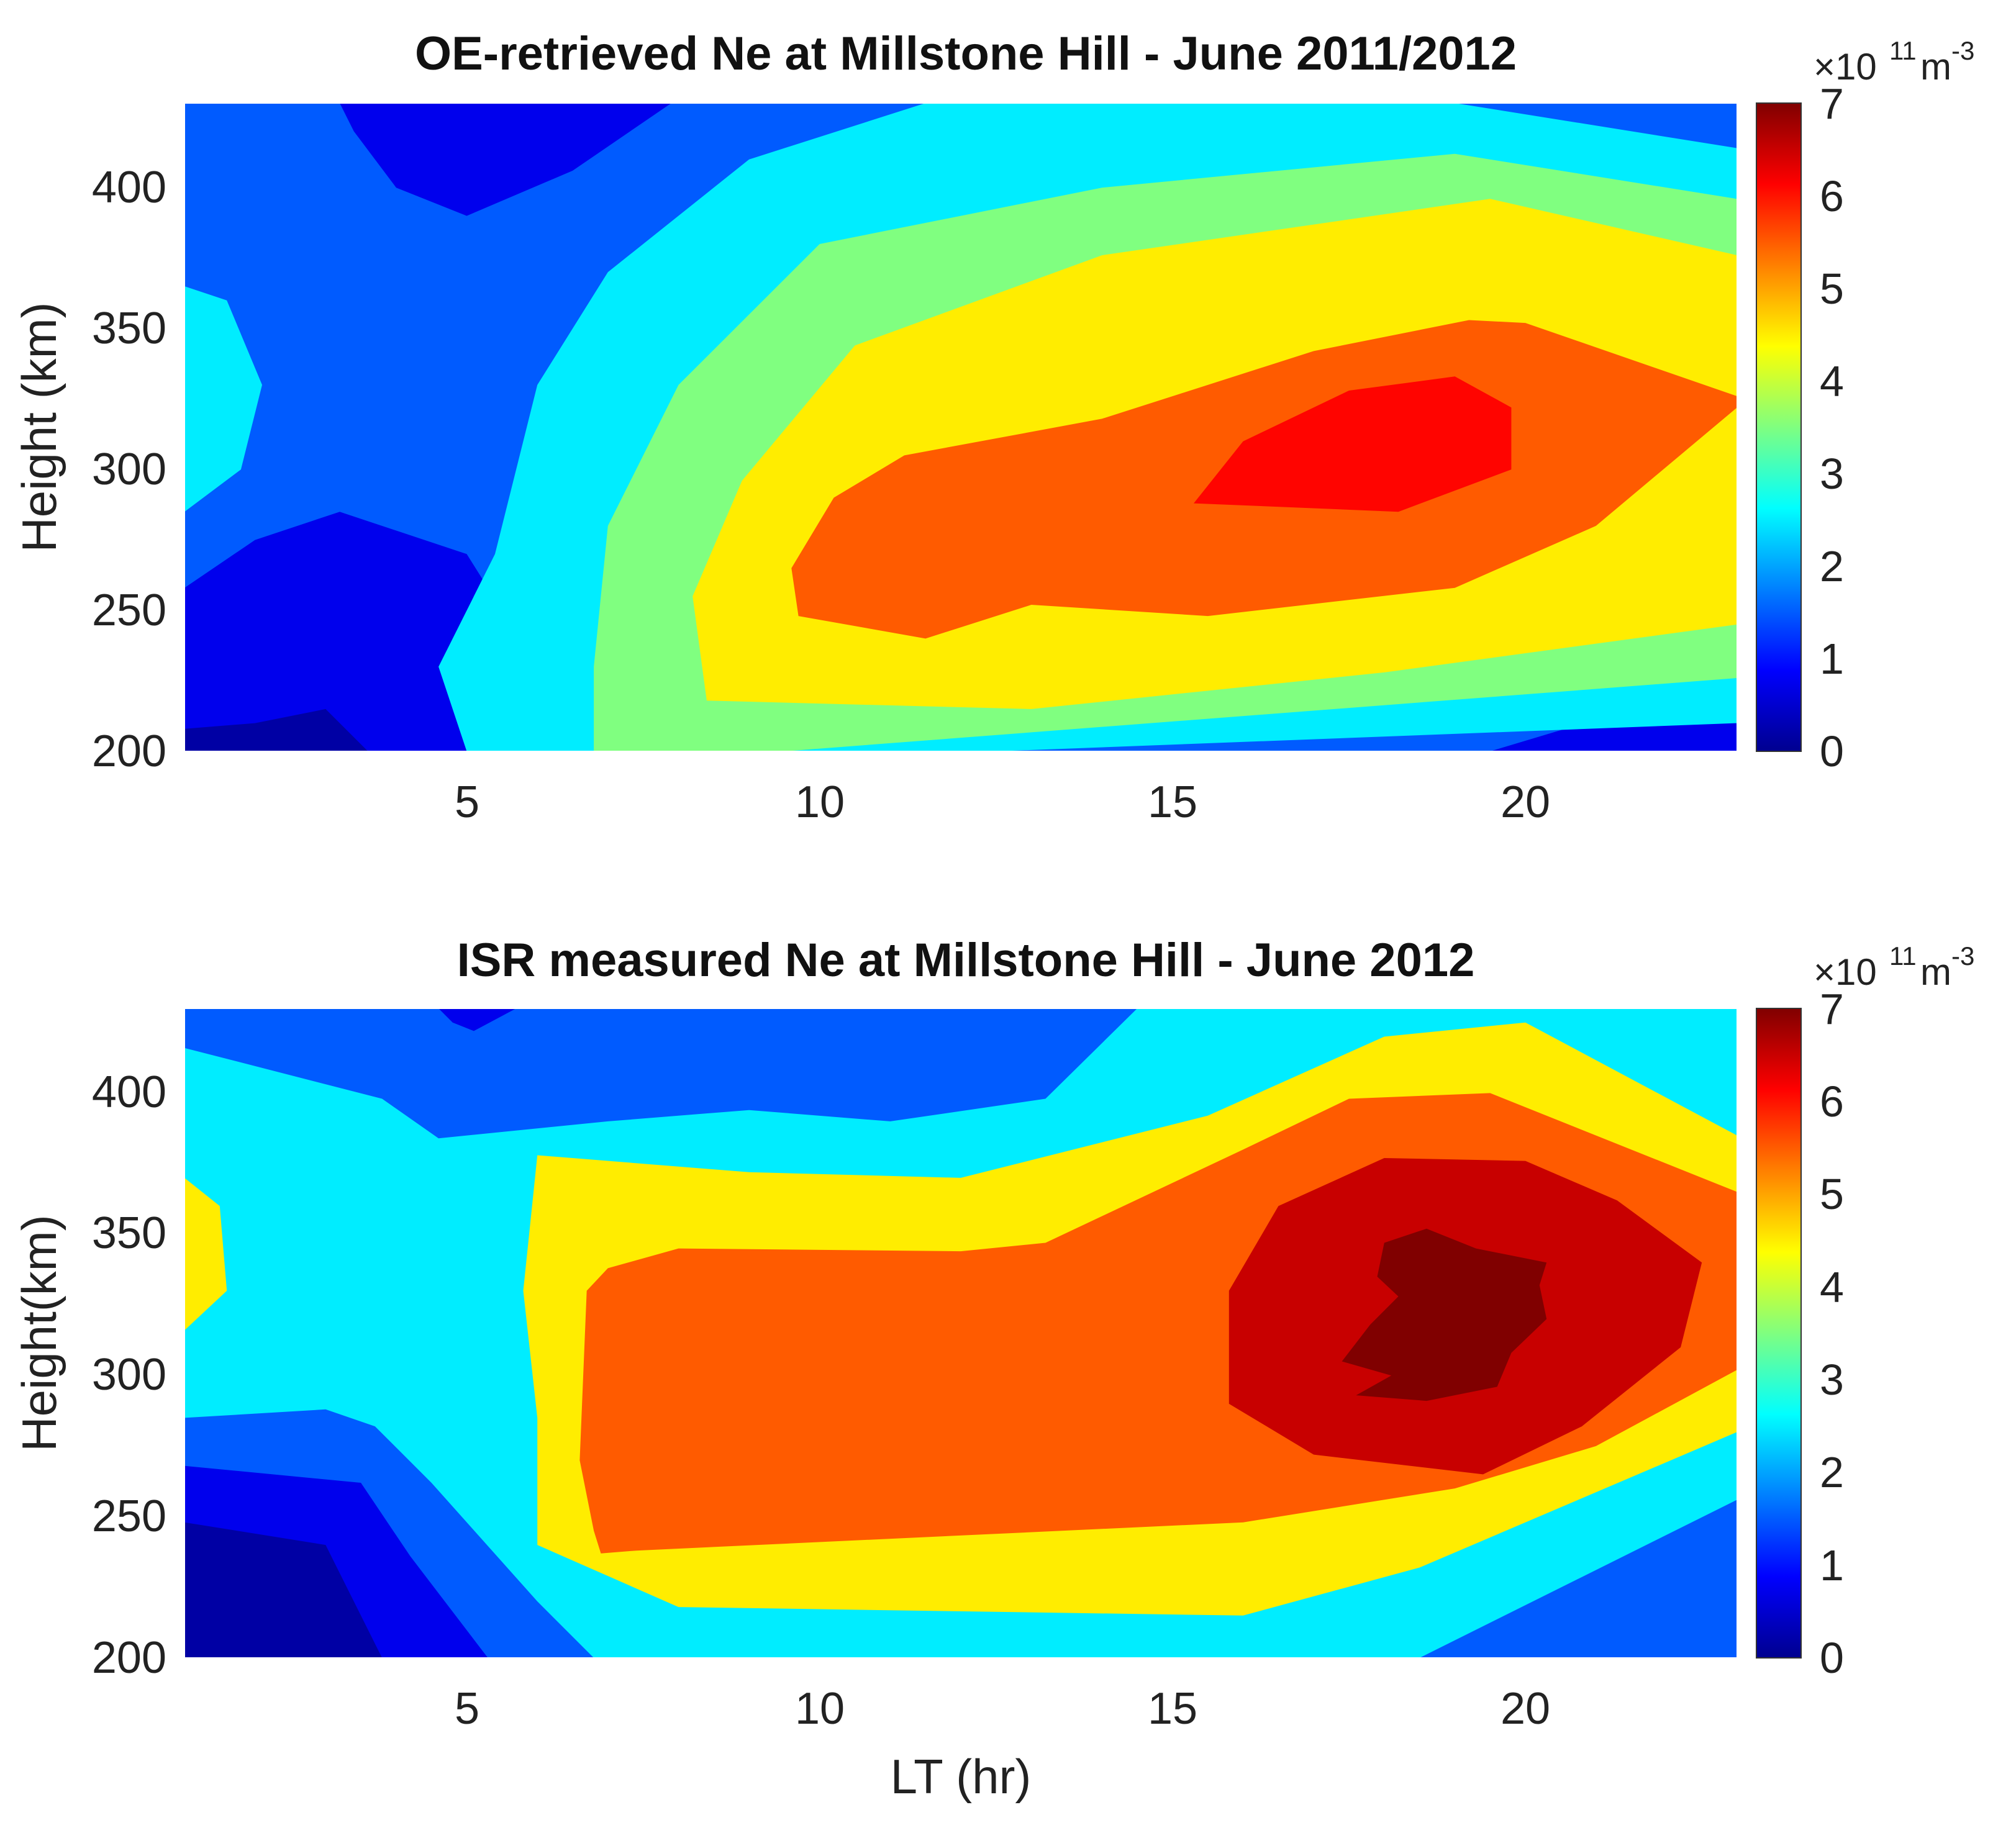  I want to click on bottom-ytick-300: 300, so click(129, 1375).